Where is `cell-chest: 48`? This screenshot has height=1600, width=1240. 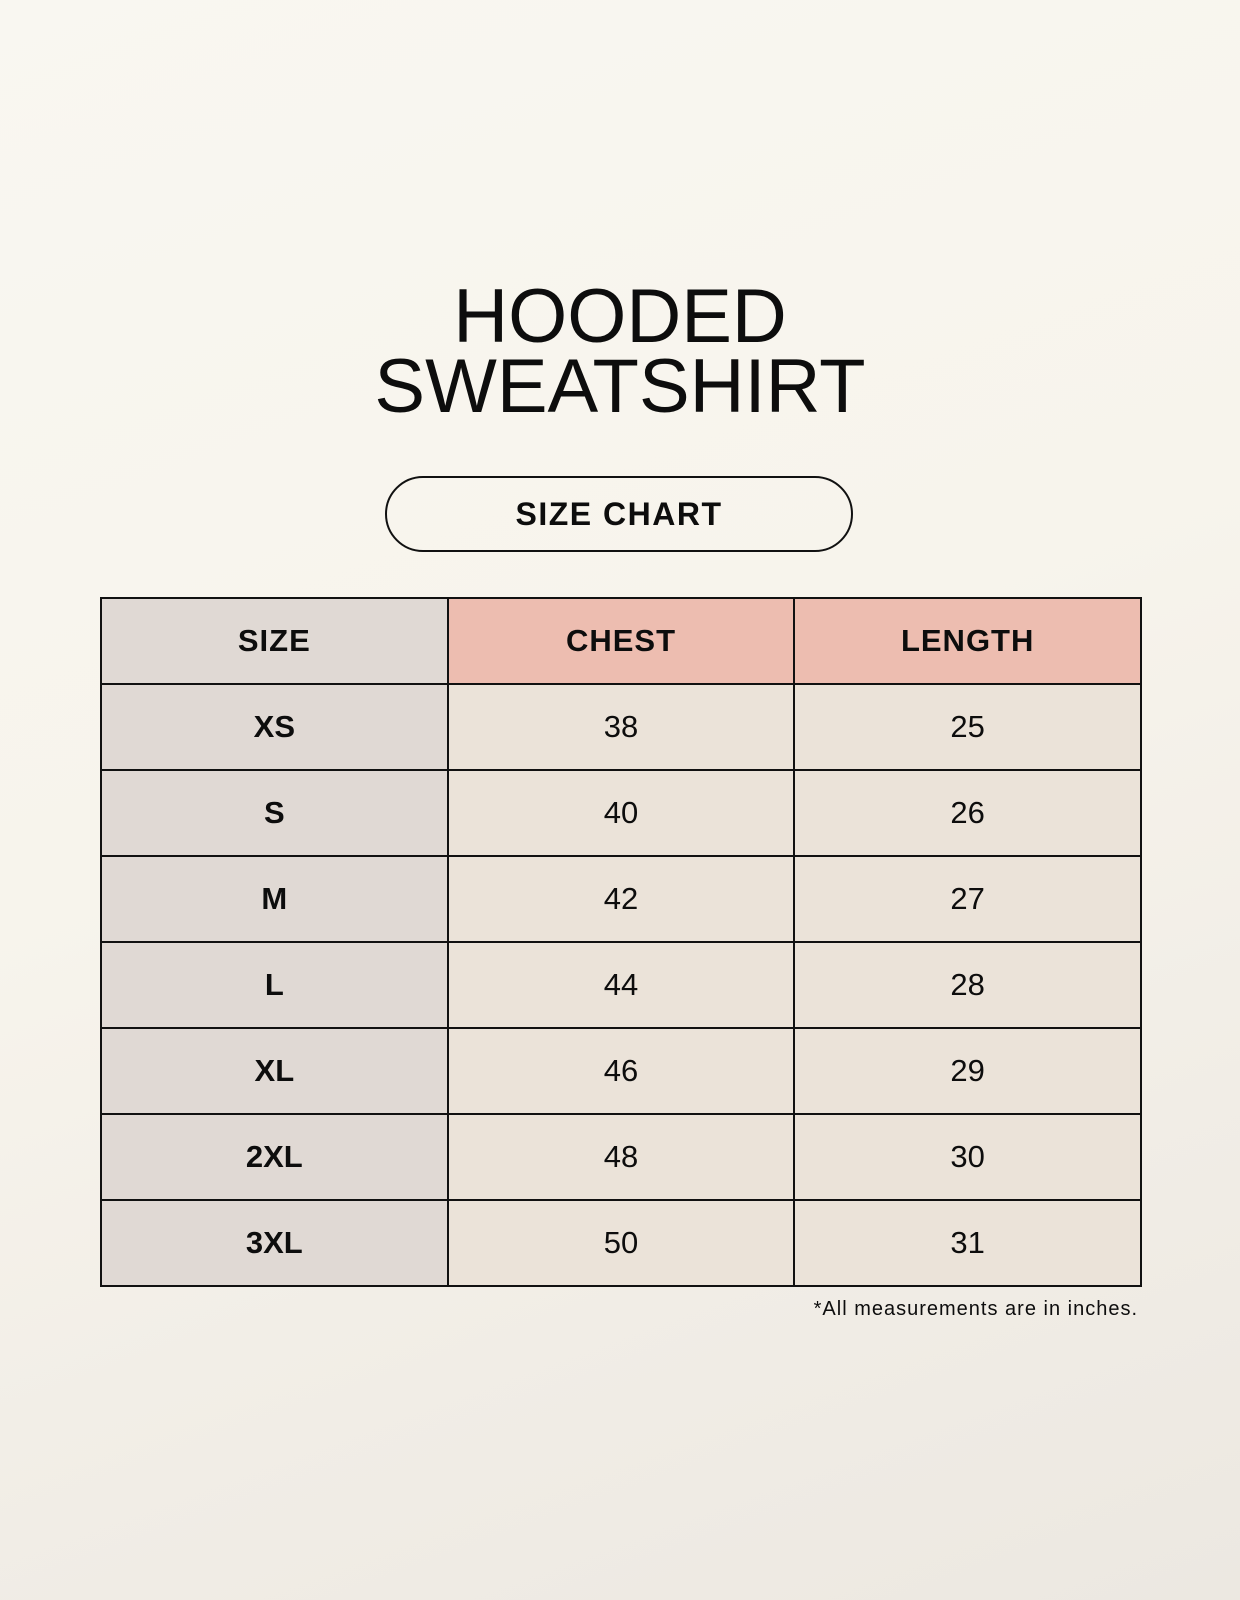
cell-chest: 48 is located at coordinates (621, 1157).